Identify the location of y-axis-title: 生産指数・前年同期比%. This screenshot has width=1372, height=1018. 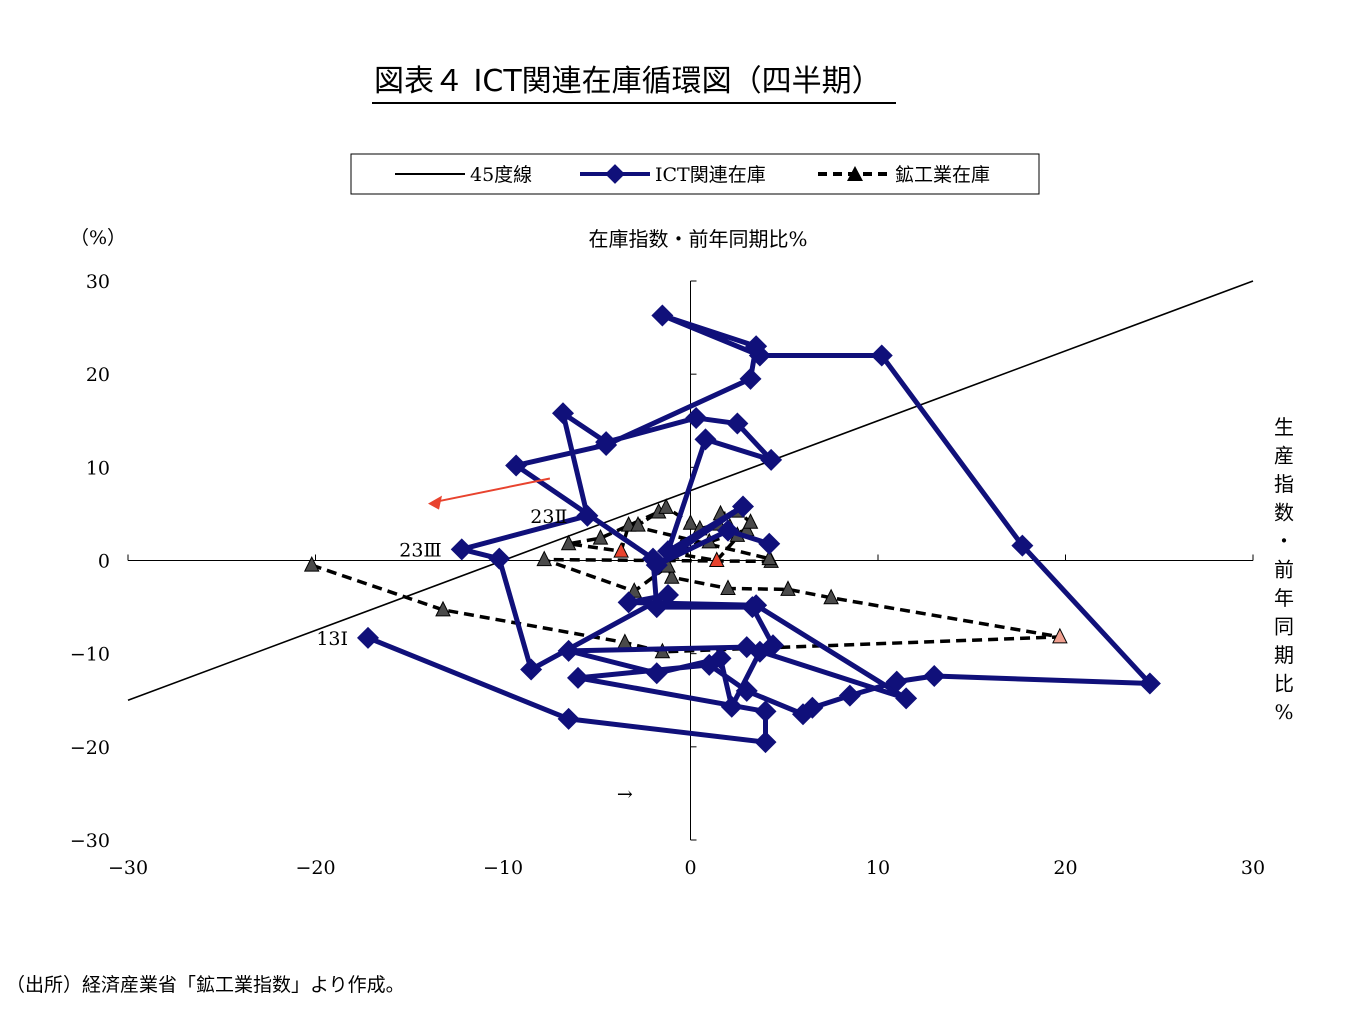
(1284, 569).